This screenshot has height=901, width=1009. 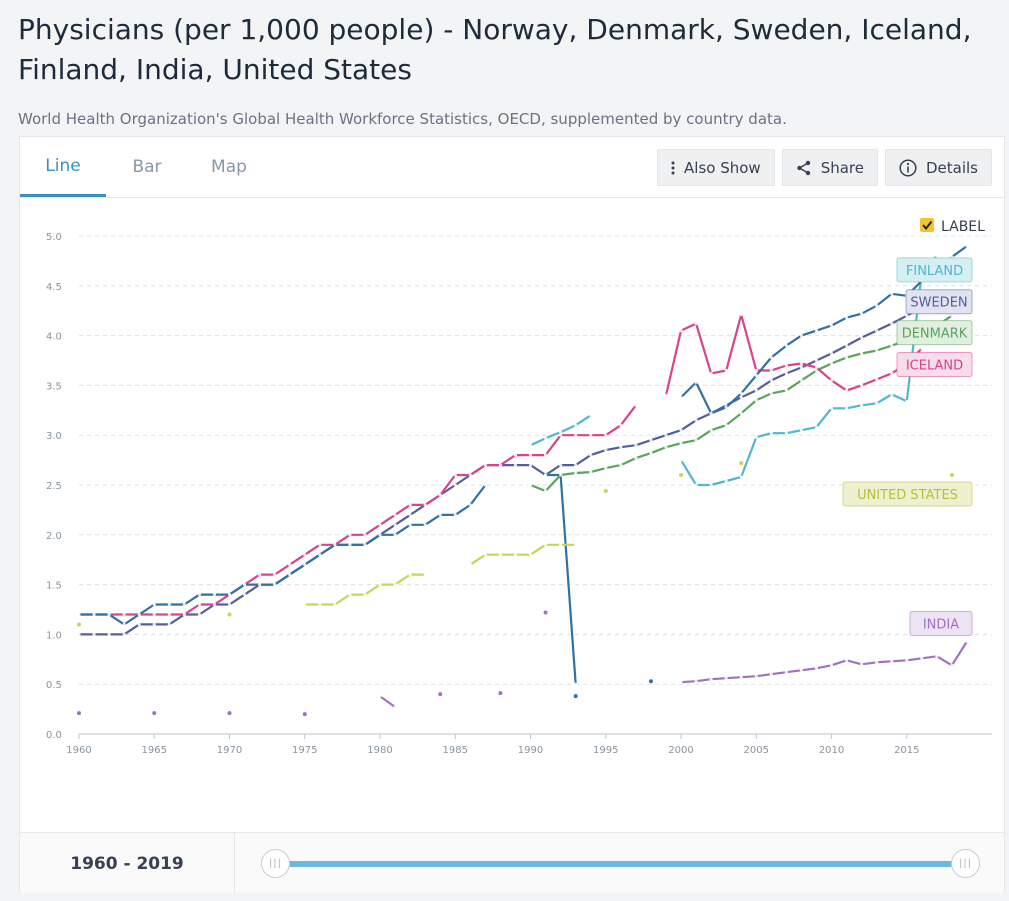 What do you see at coordinates (229, 750) in the screenshot?
I see `x-tick-label: 1970` at bounding box center [229, 750].